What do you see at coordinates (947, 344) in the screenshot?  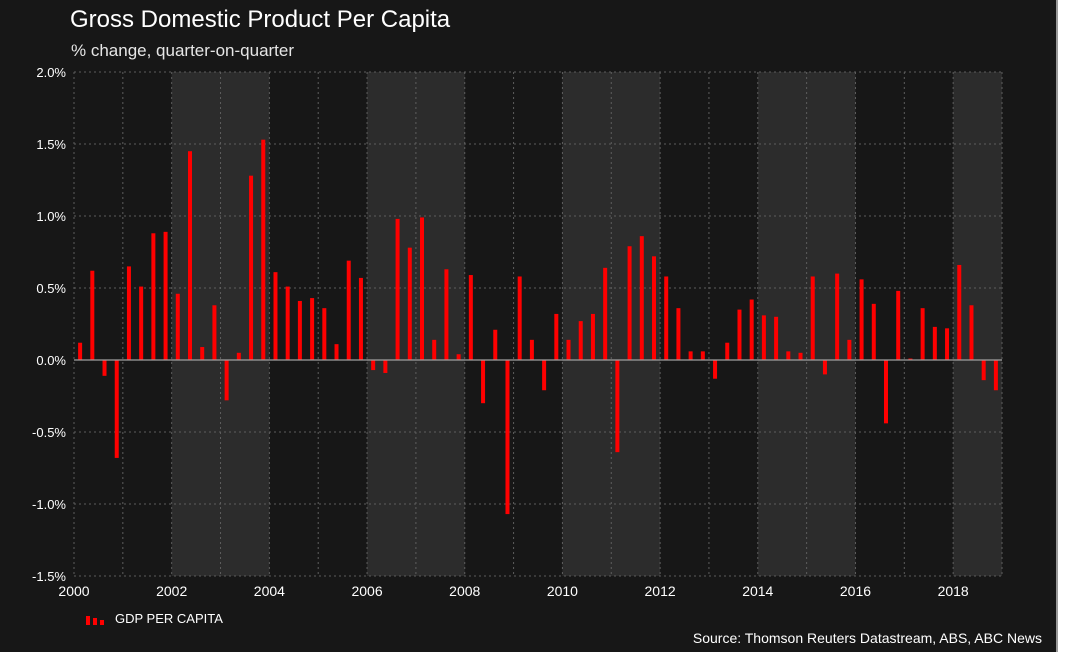 I see `bar-2017-Q4` at bounding box center [947, 344].